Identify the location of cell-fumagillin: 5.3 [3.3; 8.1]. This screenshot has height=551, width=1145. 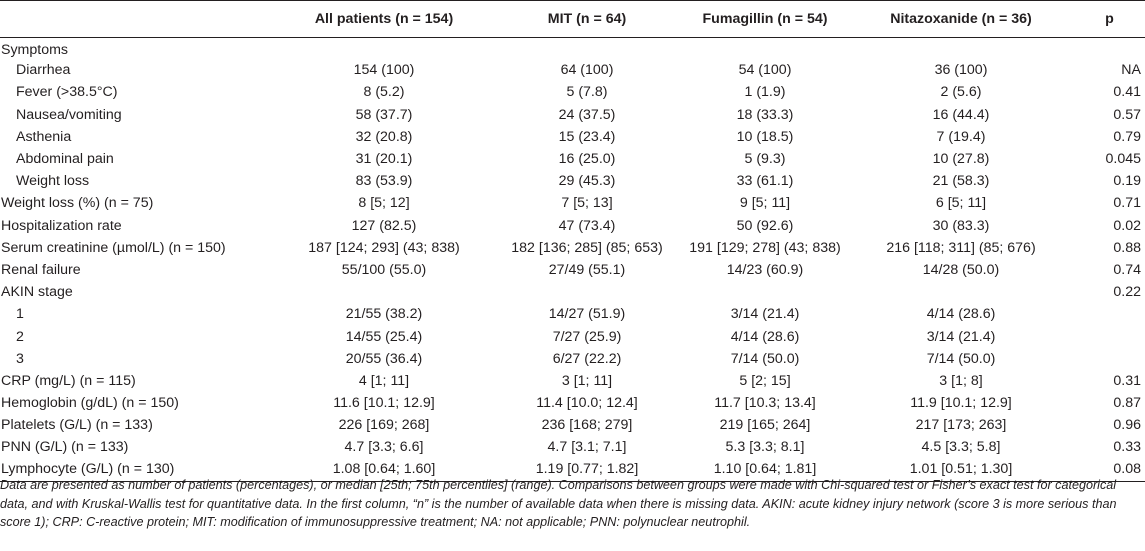
(765, 447).